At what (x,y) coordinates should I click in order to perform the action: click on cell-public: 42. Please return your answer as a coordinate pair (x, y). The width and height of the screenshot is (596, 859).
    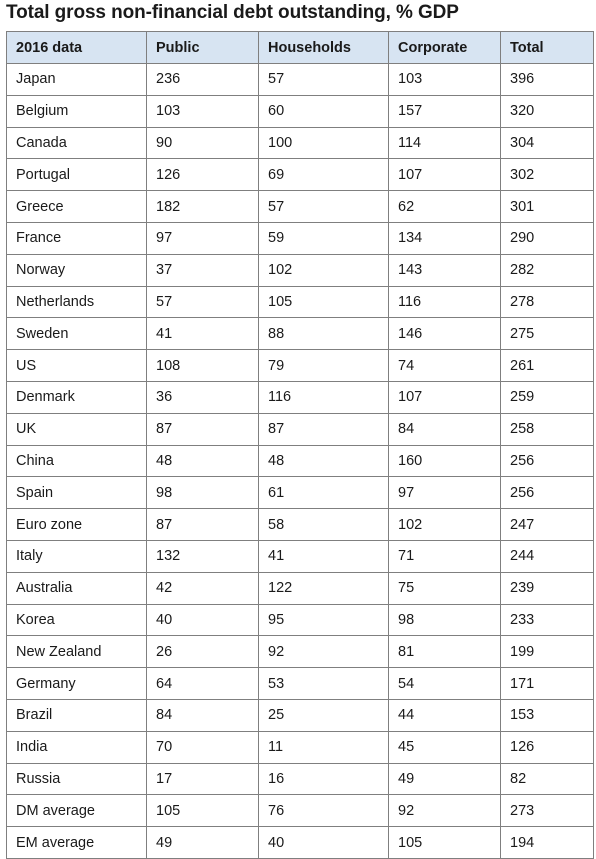
    Looking at the image, I should click on (202, 588).